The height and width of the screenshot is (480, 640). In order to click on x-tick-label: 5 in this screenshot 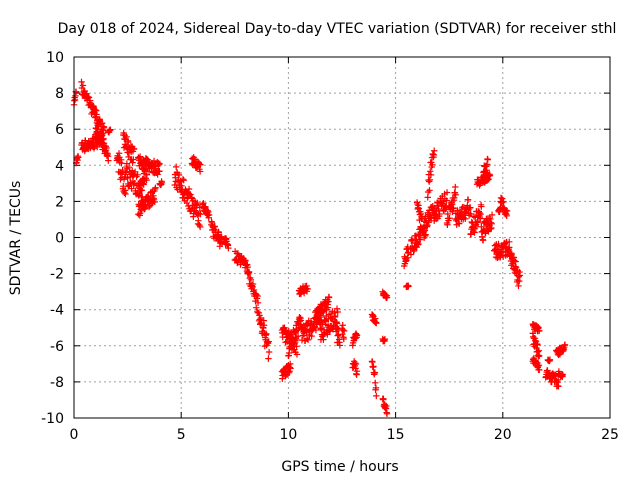, I will do `click(181, 435)`.